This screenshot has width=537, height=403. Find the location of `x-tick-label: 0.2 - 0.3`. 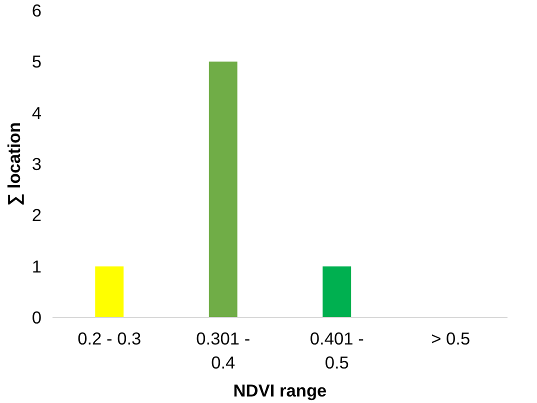

x-tick-label: 0.2 - 0.3 is located at coordinates (110, 338).